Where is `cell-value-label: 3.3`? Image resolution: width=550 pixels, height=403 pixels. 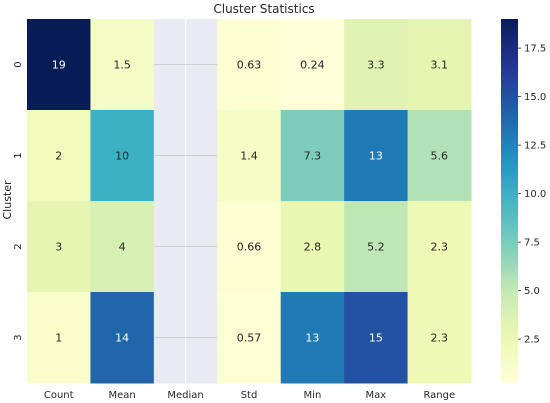 cell-value-label: 3.3 is located at coordinates (376, 65).